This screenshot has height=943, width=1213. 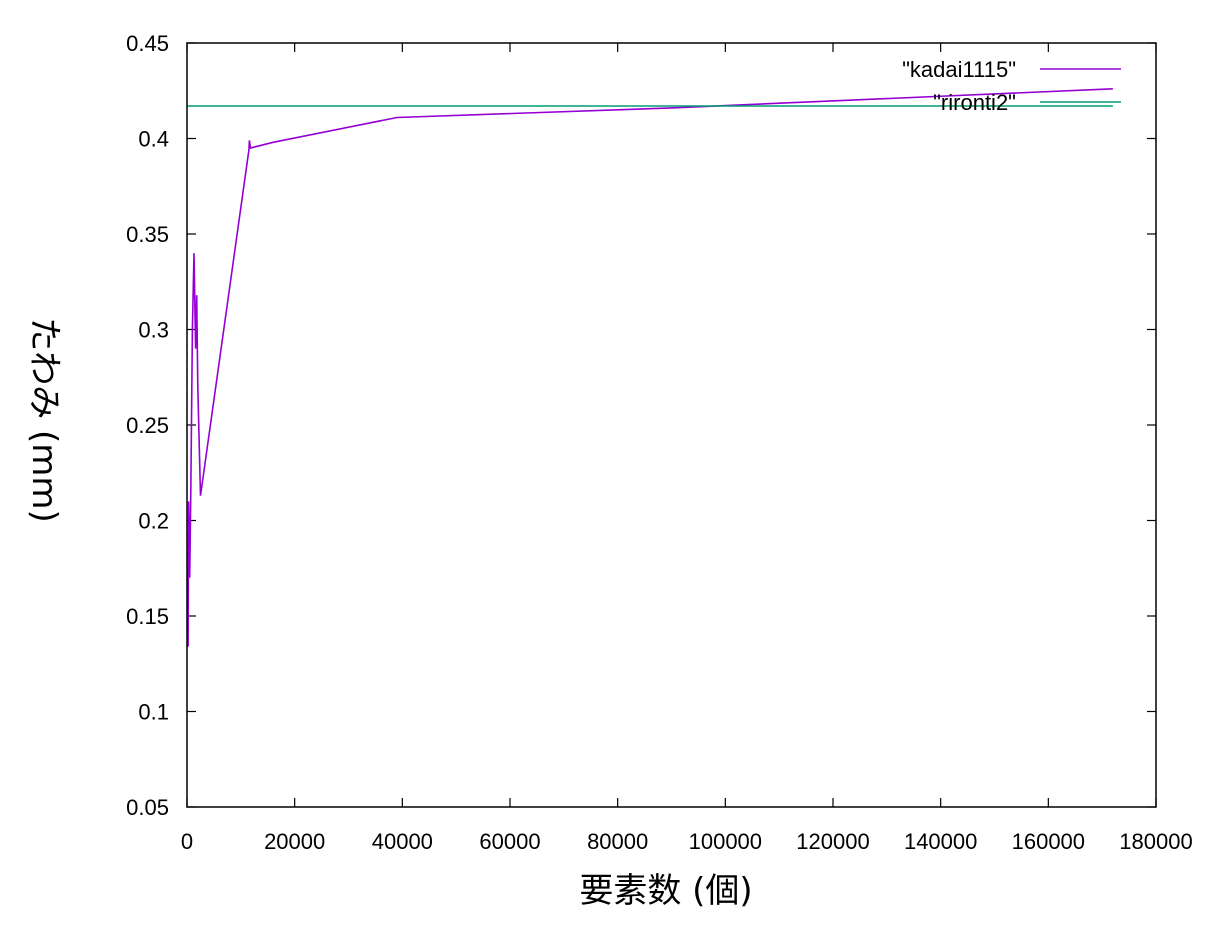 What do you see at coordinates (153, 712) in the screenshot?
I see `y-tick-label: 0.1` at bounding box center [153, 712].